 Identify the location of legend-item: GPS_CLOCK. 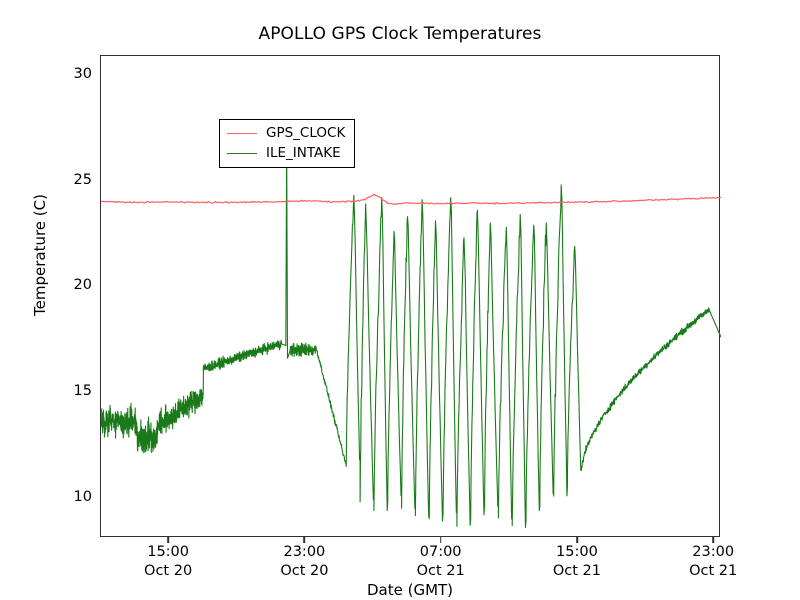
(286, 133).